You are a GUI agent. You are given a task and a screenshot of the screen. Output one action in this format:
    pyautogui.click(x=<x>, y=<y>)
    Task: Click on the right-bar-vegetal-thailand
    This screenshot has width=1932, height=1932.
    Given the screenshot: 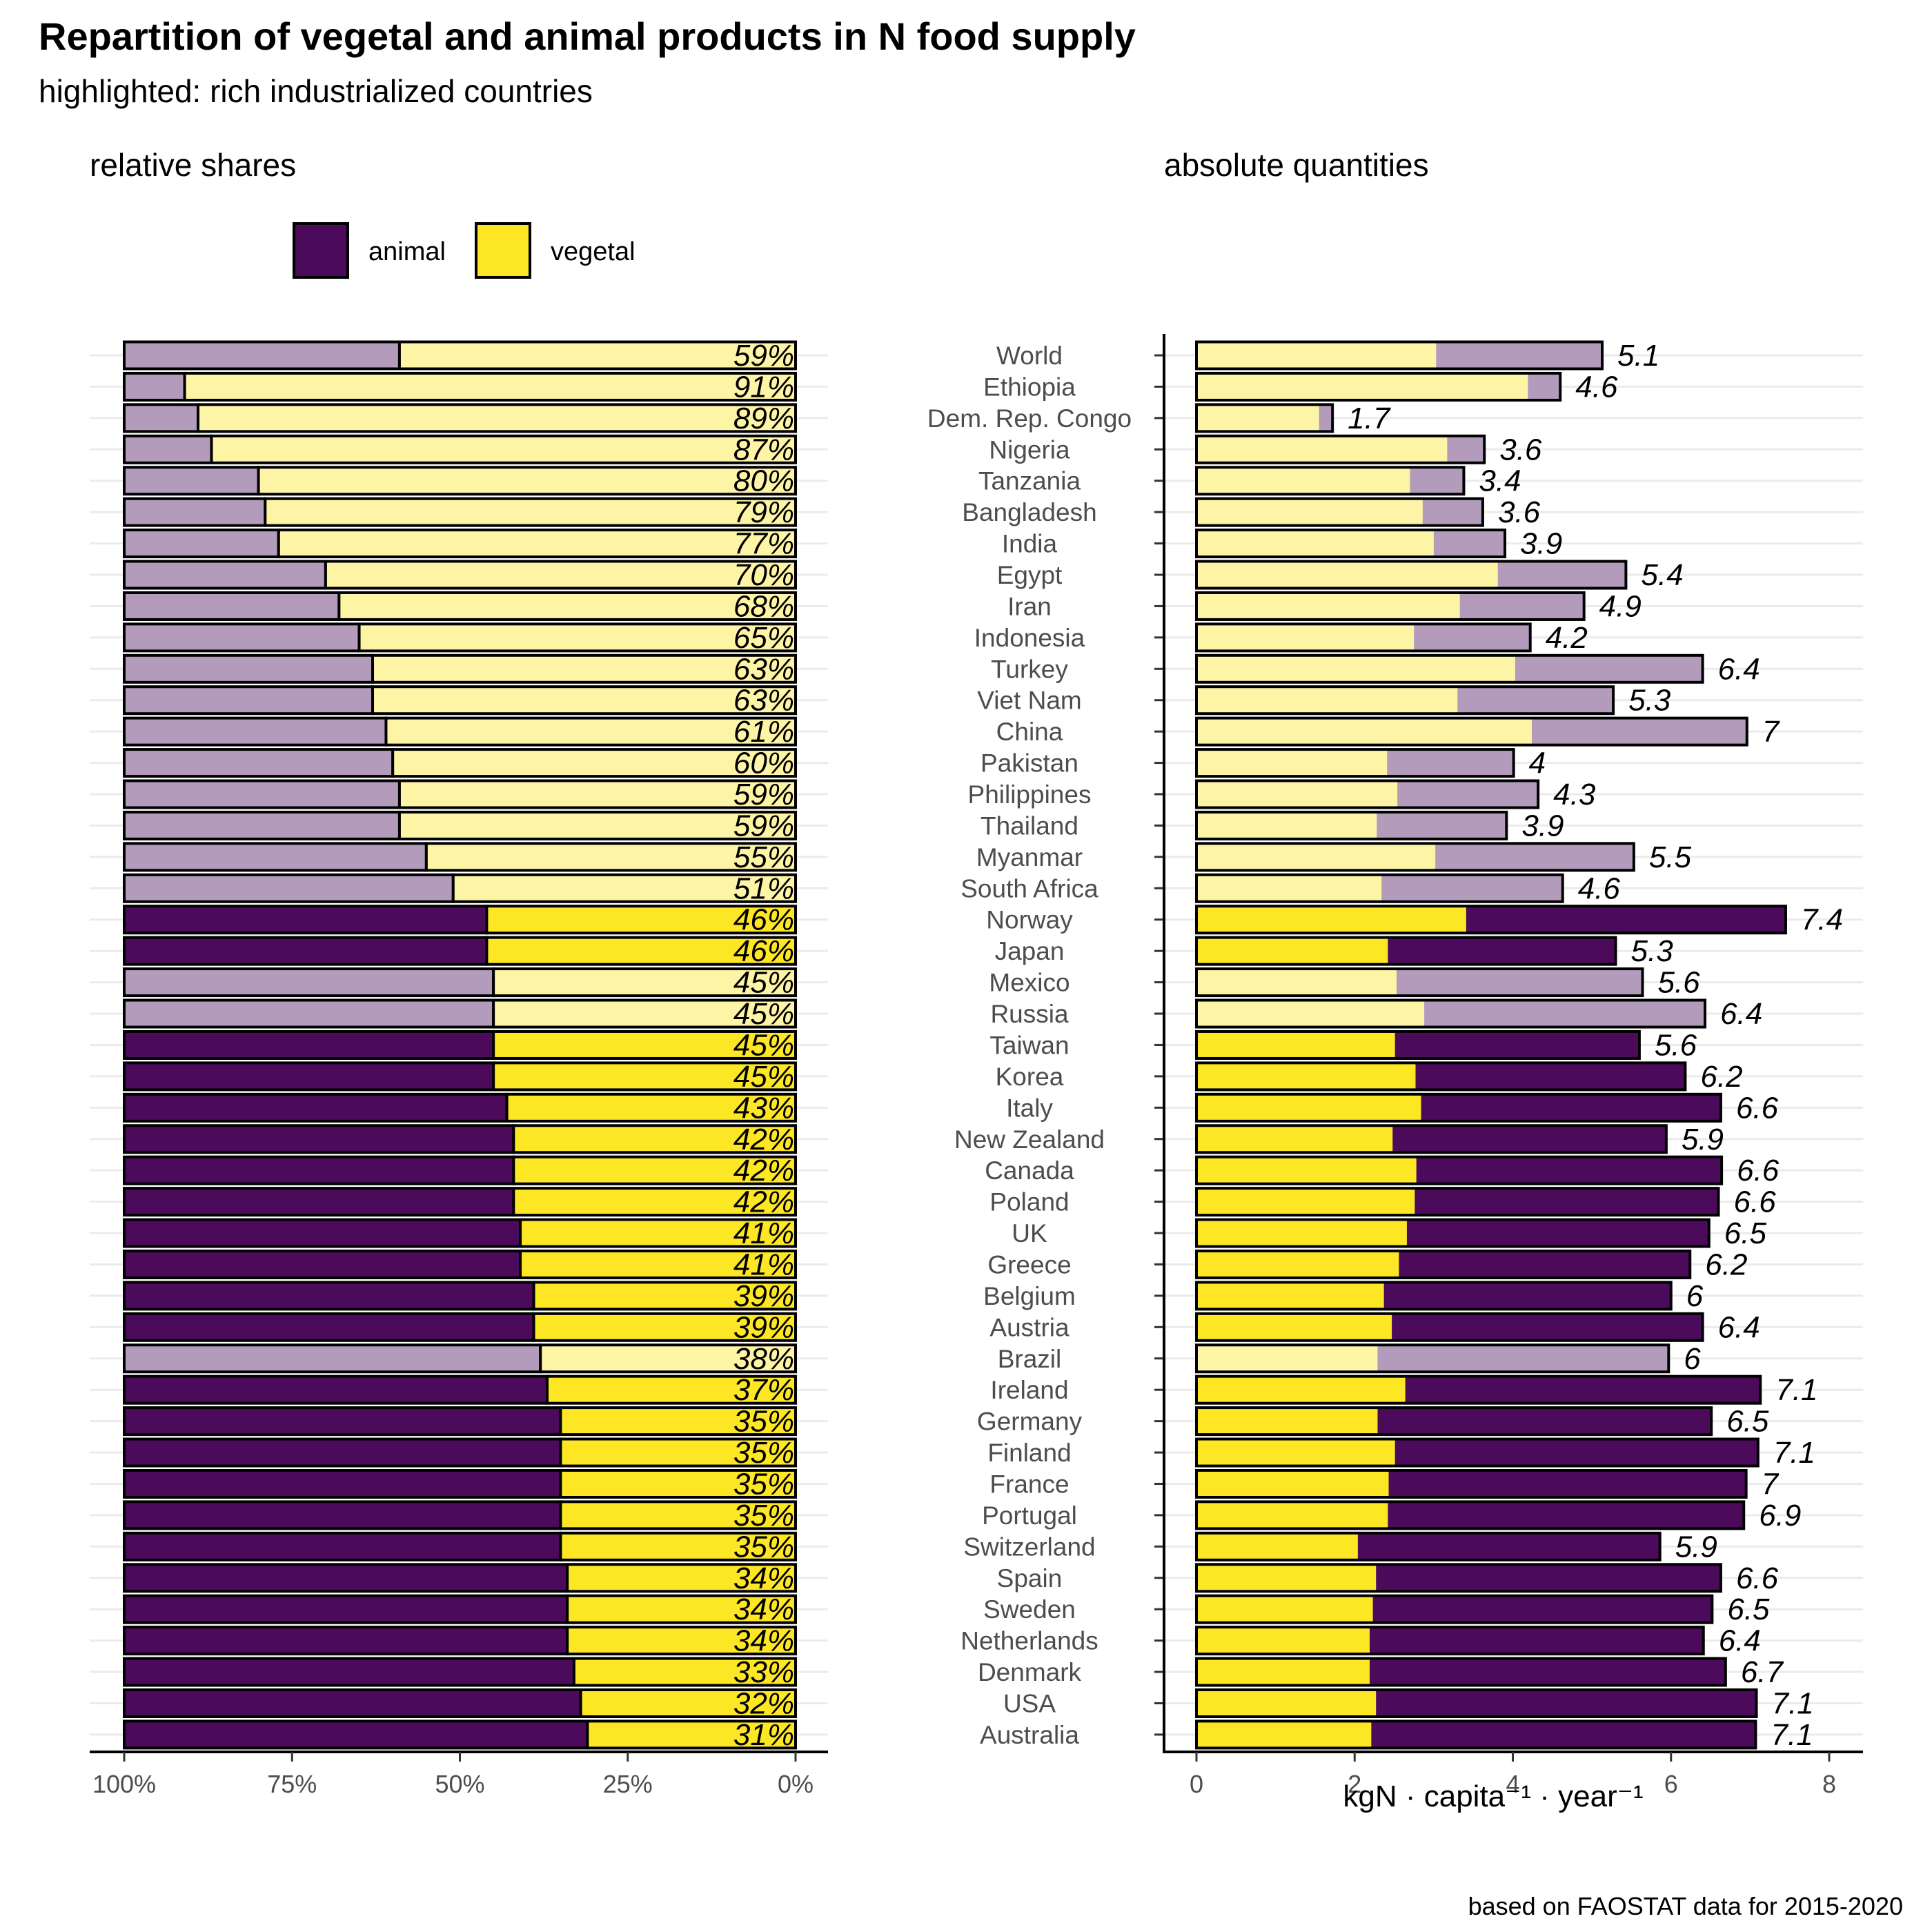 What is the action you would take?
    pyautogui.click(x=1286, y=825)
    